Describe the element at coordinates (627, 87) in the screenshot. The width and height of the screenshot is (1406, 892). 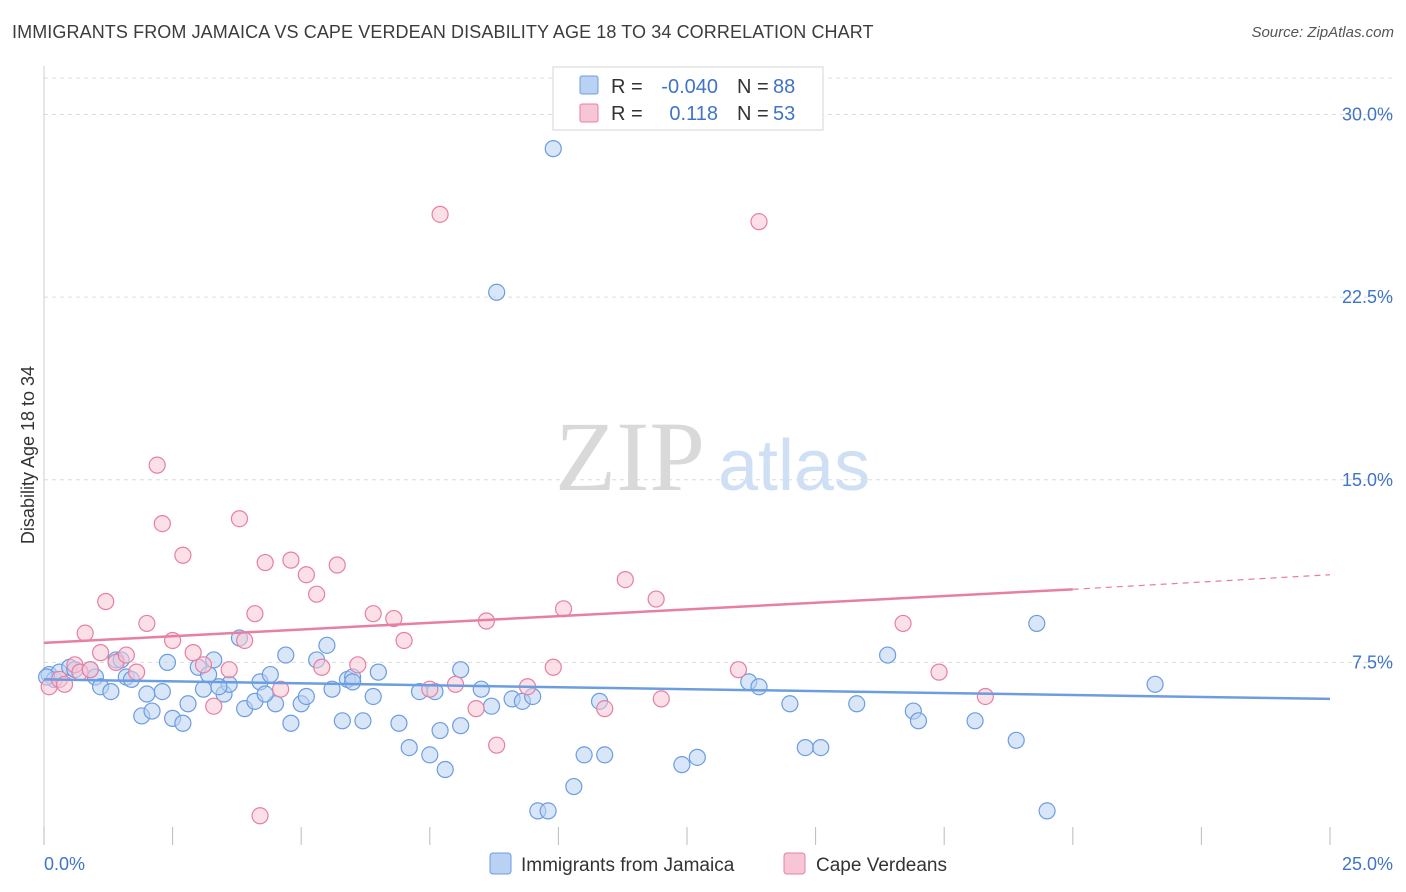
I see `legend-r-label-1: R =` at that location.